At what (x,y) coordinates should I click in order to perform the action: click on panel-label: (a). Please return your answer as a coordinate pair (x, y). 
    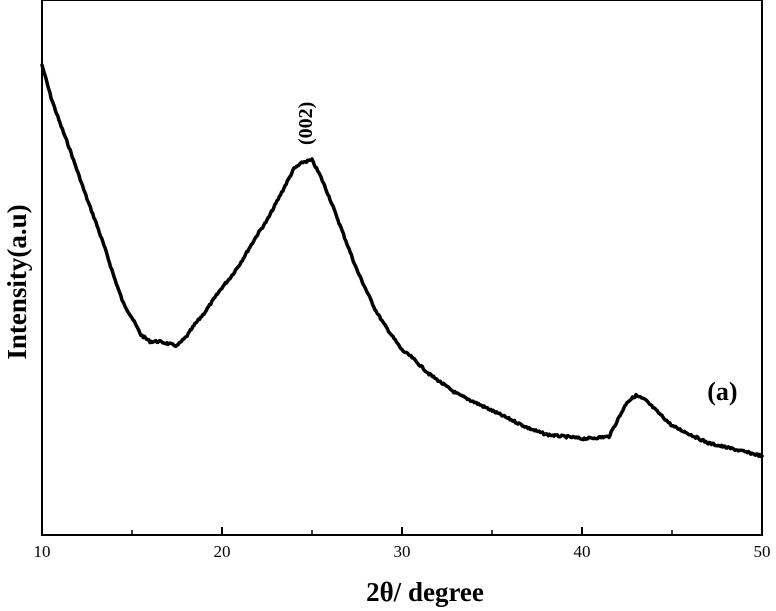
    Looking at the image, I should click on (722, 391).